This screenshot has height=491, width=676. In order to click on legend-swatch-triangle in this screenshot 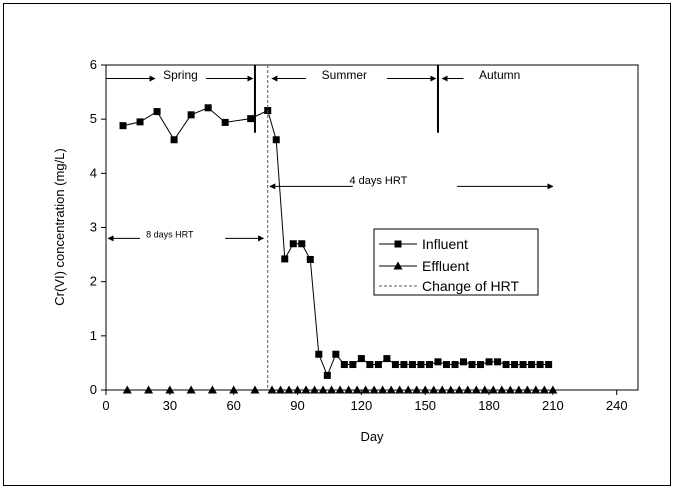, I will do `click(398, 265)`.